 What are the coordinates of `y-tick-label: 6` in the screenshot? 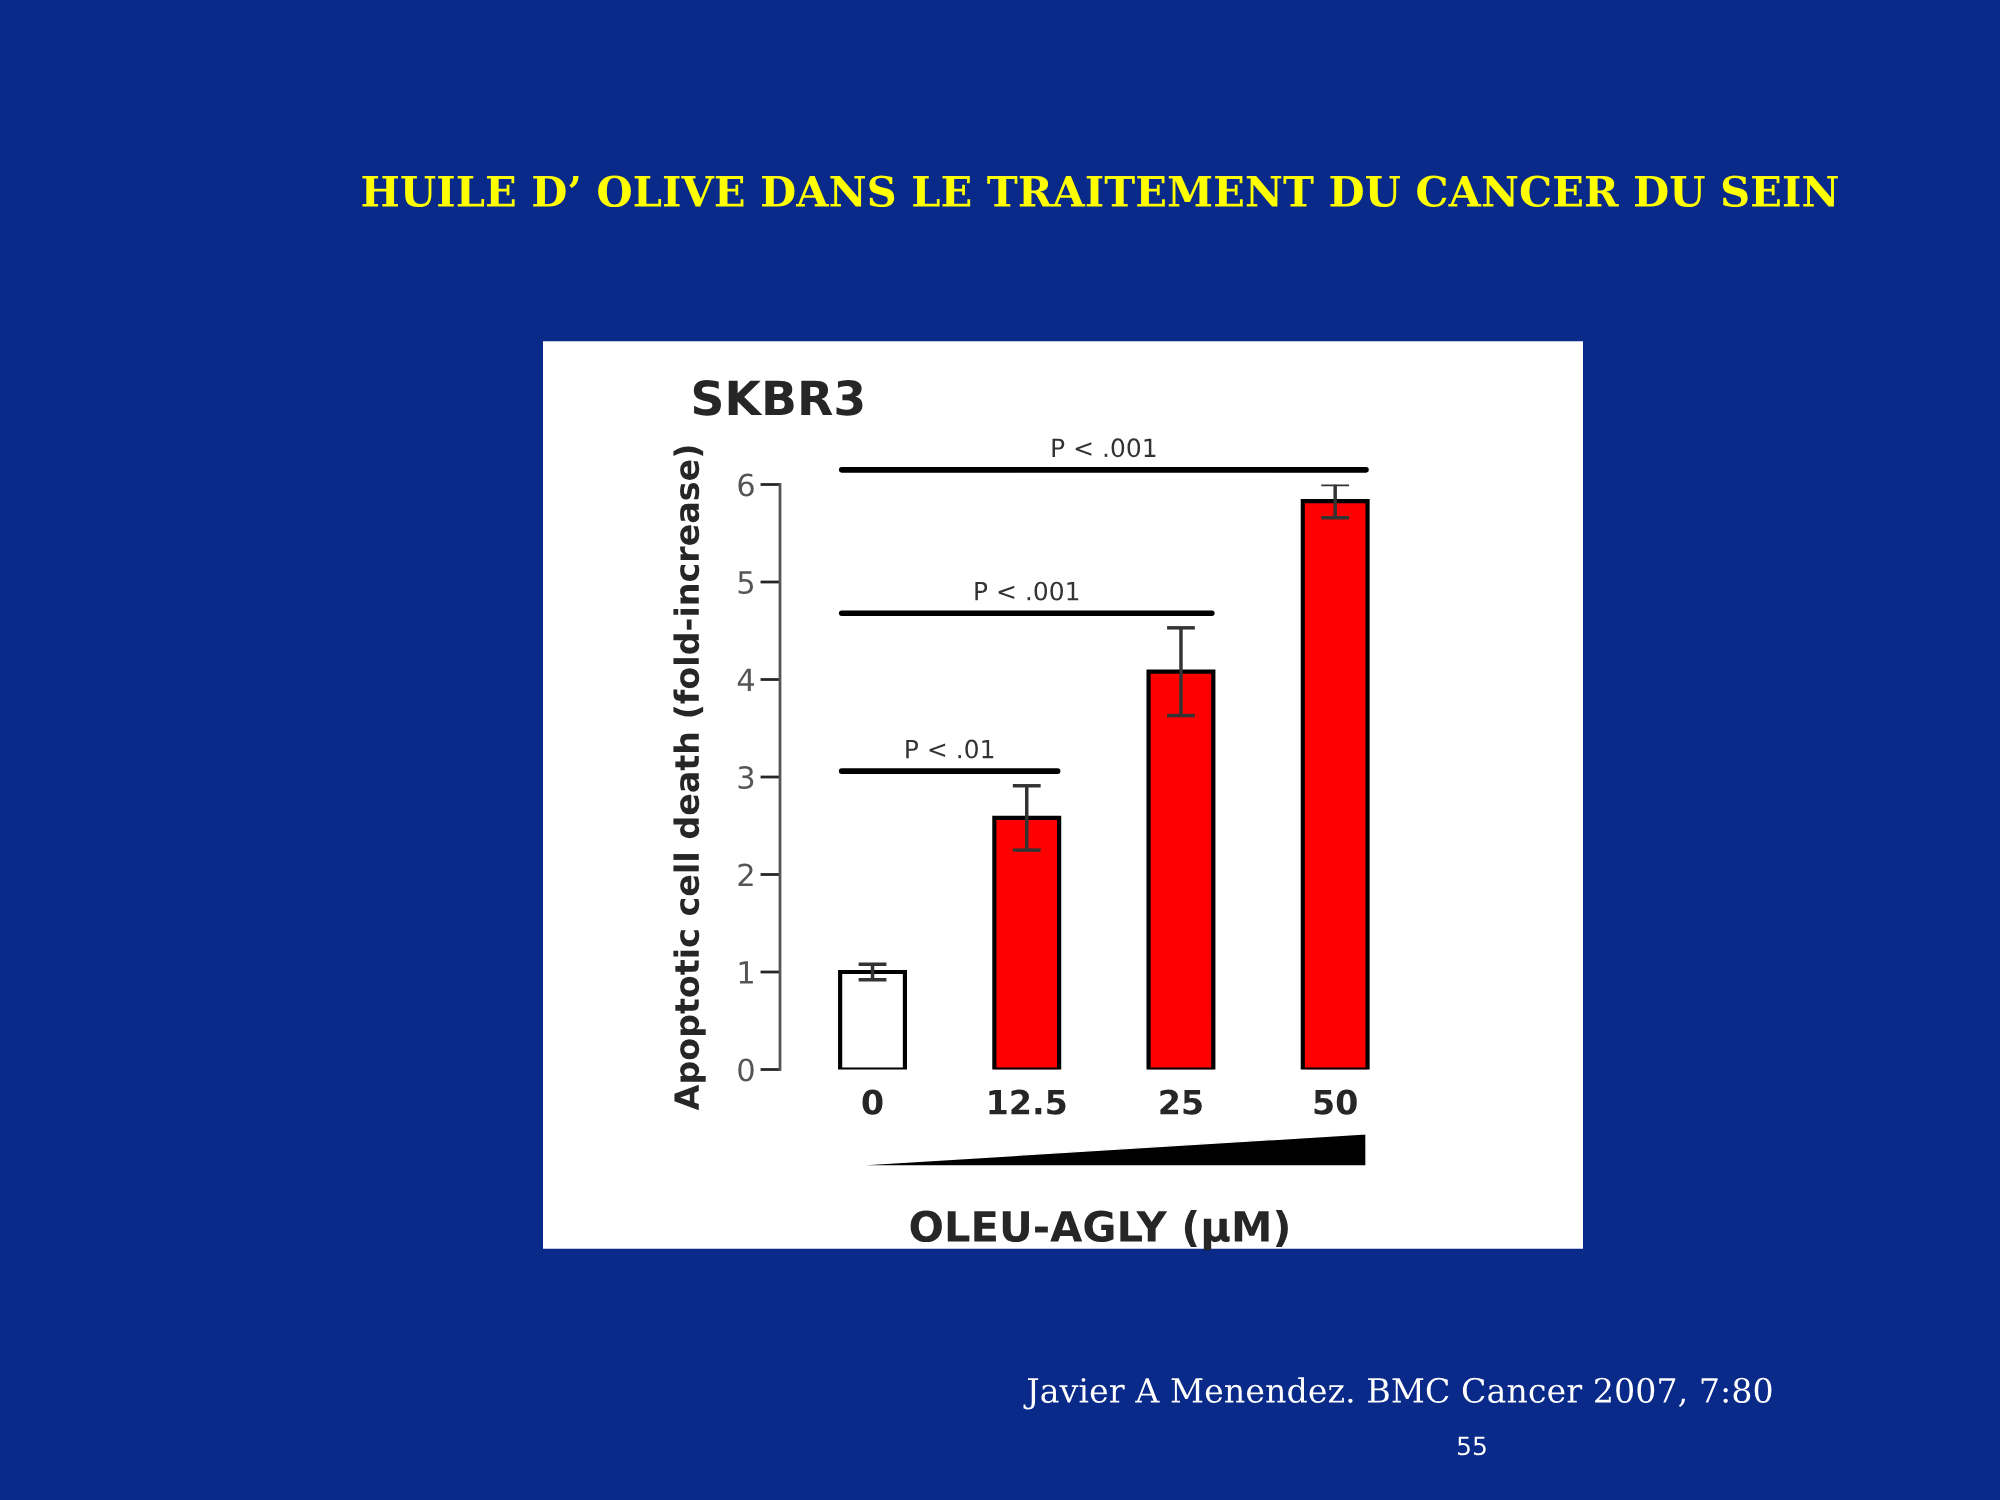 It's located at (746, 485).